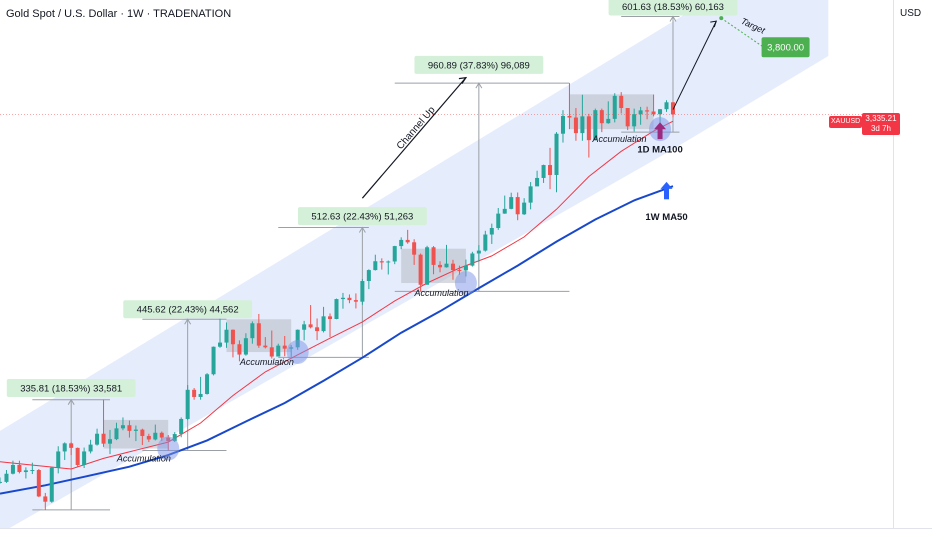 This screenshot has height=551, width=932. Describe the element at coordinates (466, 539) in the screenshot. I see `time-axis` at that location.